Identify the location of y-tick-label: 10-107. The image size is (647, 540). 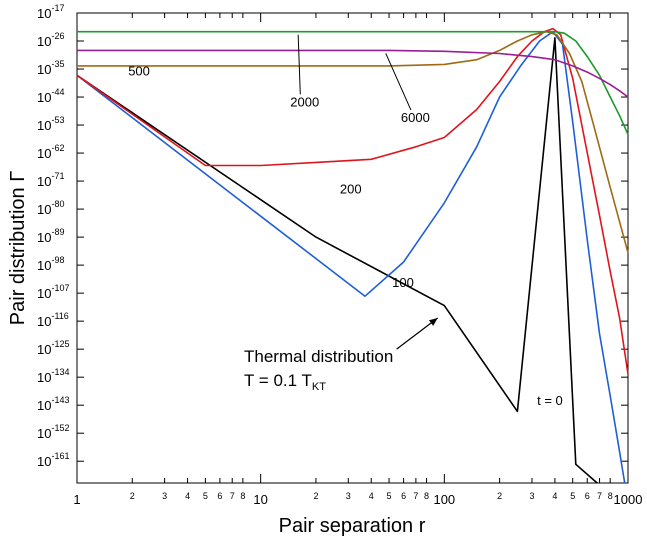
(53, 292).